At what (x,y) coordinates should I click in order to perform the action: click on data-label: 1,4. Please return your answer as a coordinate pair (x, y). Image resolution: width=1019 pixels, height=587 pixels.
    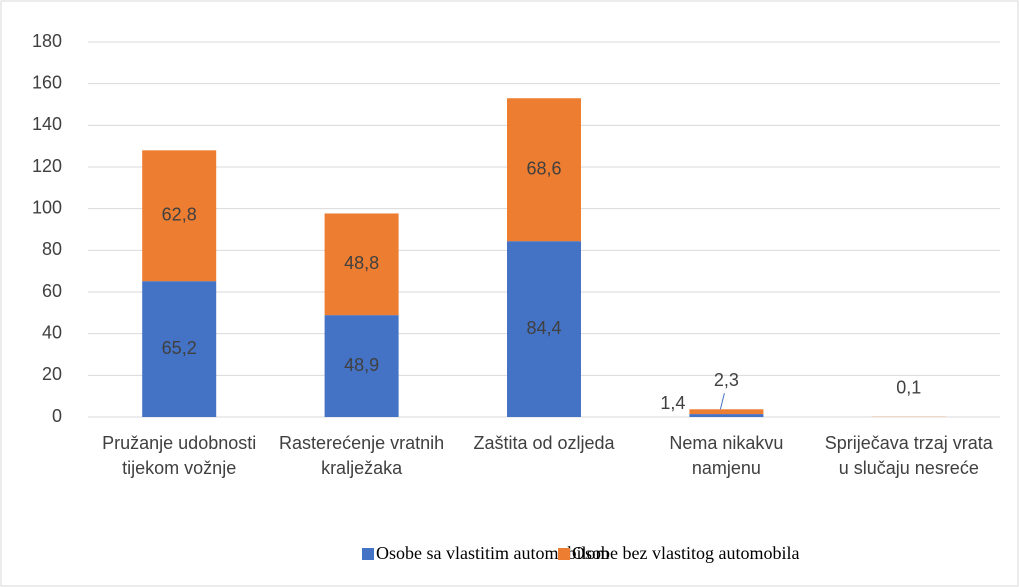
    Looking at the image, I should click on (672, 403).